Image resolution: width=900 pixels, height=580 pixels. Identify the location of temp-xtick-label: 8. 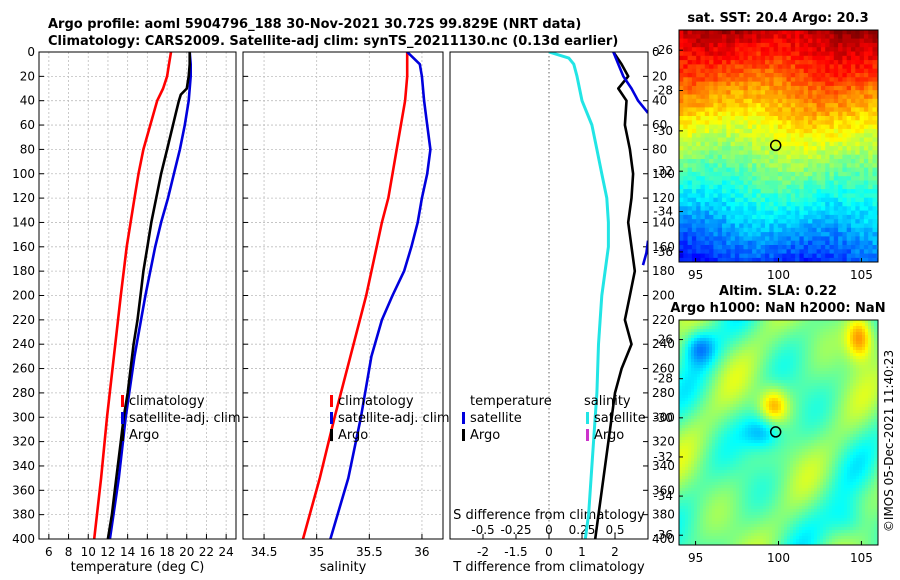
(69, 552).